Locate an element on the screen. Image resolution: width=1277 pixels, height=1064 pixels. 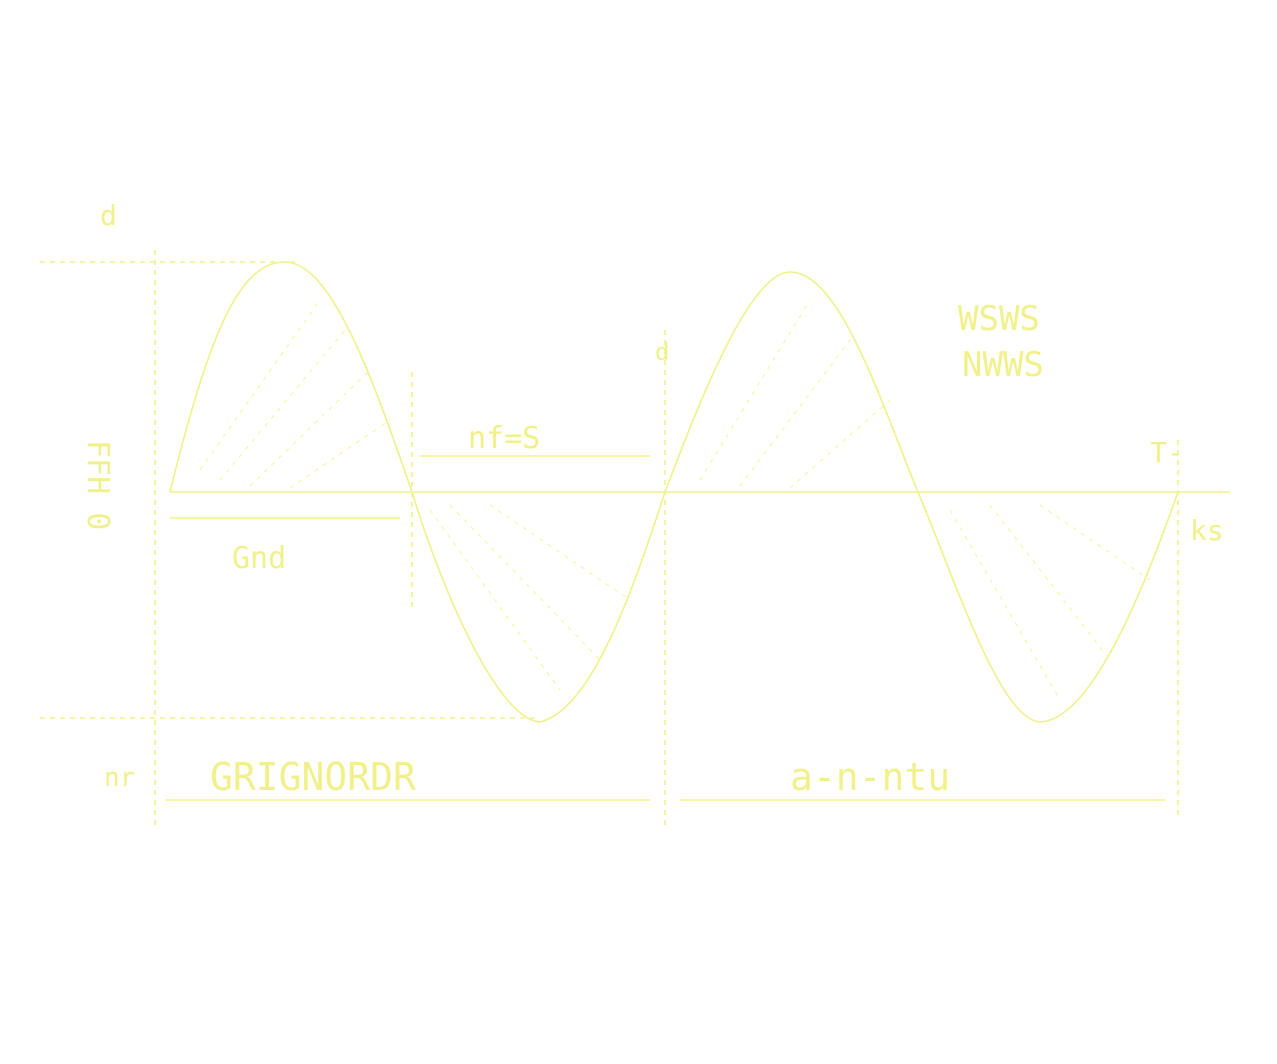
axis-mark-top: d is located at coordinates (662, 352).